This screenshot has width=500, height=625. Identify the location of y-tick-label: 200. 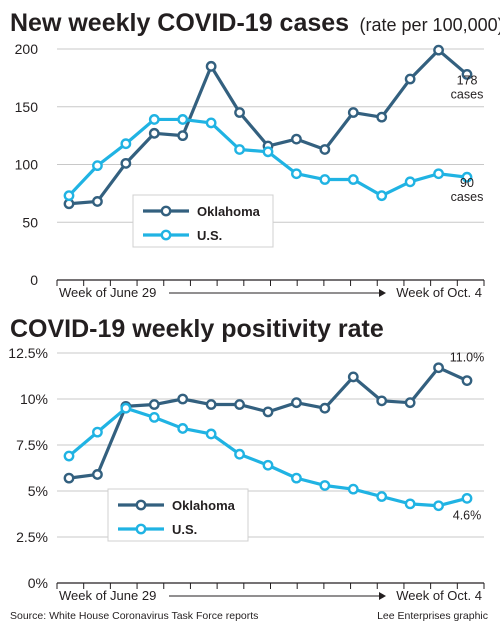
(27, 49).